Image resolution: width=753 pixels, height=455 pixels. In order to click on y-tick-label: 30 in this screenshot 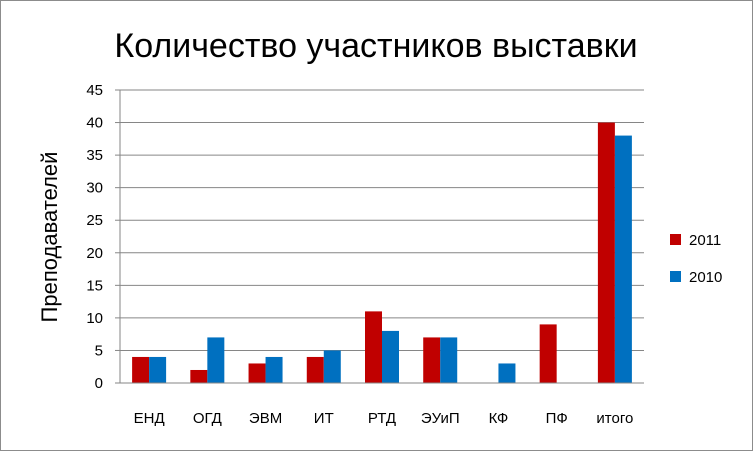, I will do `click(94, 188)`.